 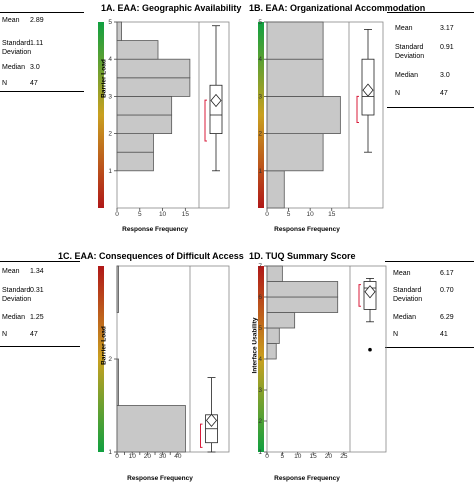 What do you see at coordinates (447, 317) in the screenshot?
I see `stat-value-median: 6.29` at bounding box center [447, 317].